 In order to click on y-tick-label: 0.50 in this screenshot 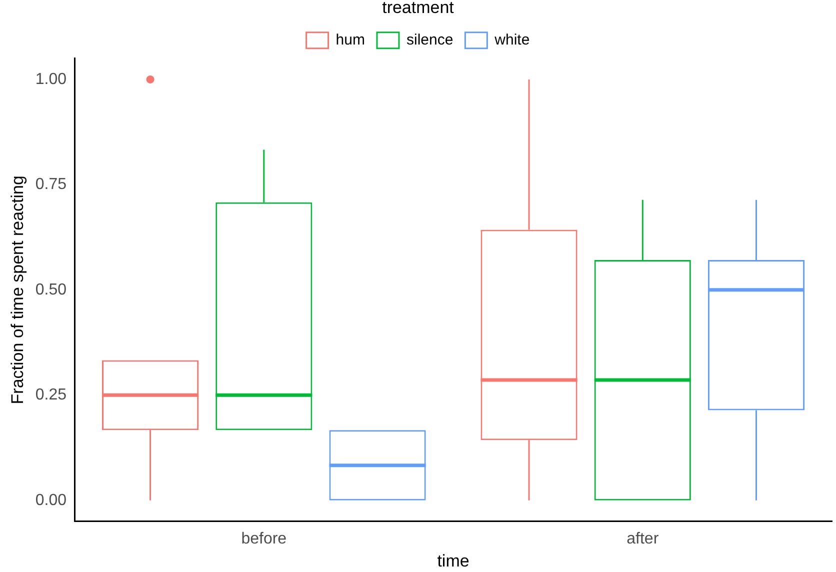, I will do `click(51, 289)`.